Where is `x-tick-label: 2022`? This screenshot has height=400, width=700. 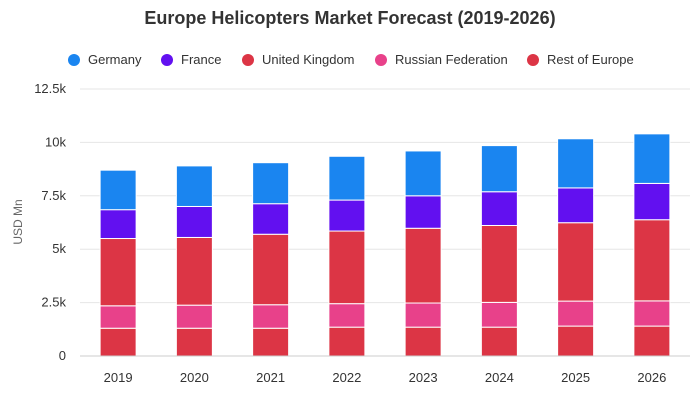 x-tick-label: 2022 is located at coordinates (346, 377).